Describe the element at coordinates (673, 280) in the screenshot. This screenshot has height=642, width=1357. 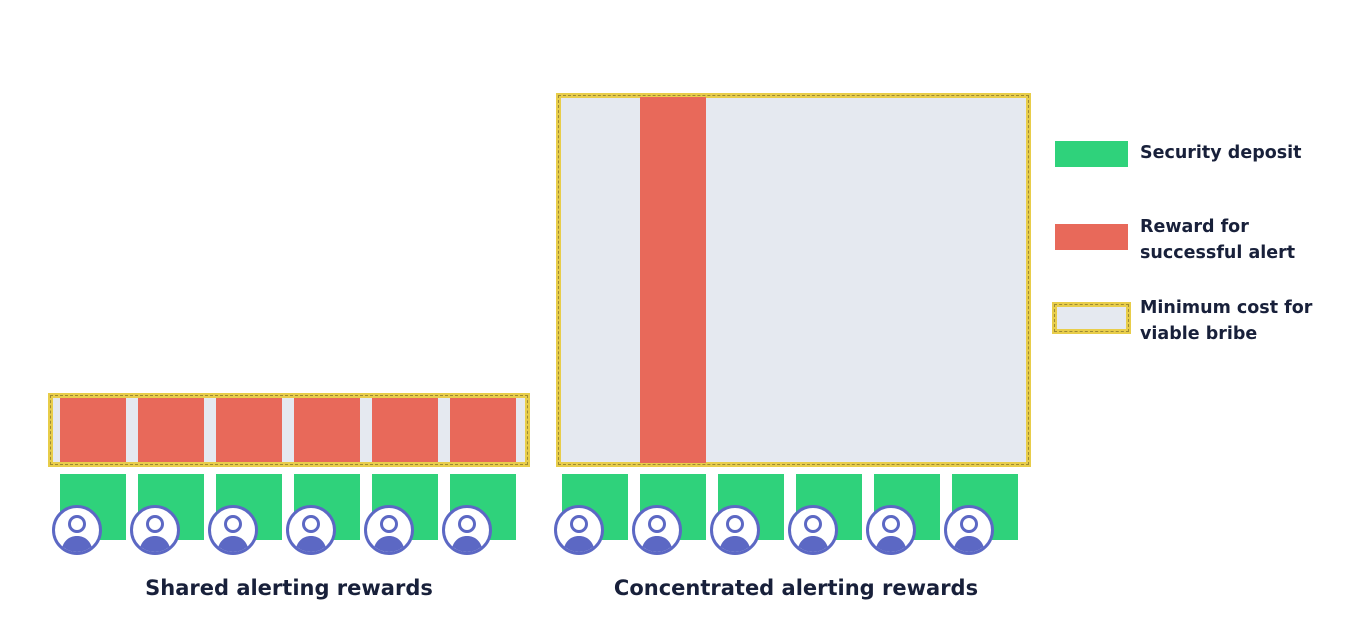
I see `concentrated-reward-bar` at that location.